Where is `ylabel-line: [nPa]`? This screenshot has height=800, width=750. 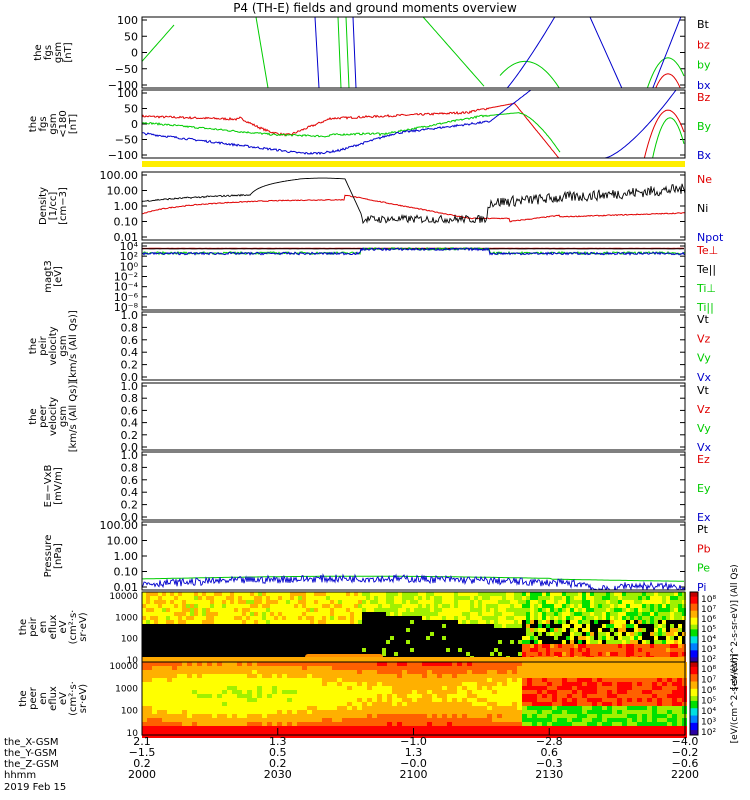 ylabel-line: [nPa] is located at coordinates (58, 556).